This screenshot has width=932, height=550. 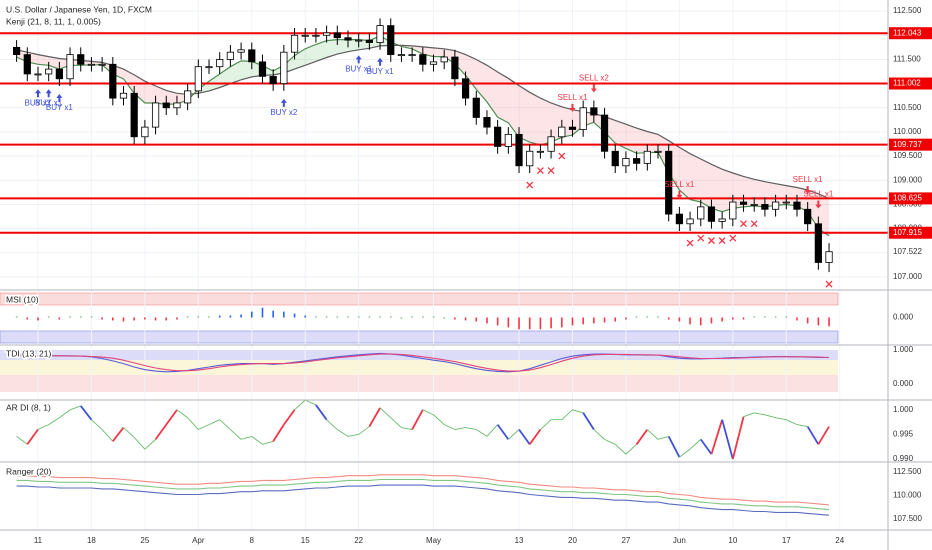 I want to click on y-tick-label: 109.000, so click(x=907, y=179).